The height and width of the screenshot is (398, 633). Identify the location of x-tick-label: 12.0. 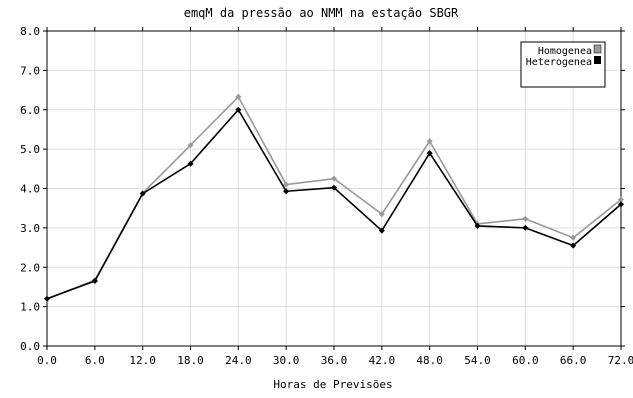
(142, 360).